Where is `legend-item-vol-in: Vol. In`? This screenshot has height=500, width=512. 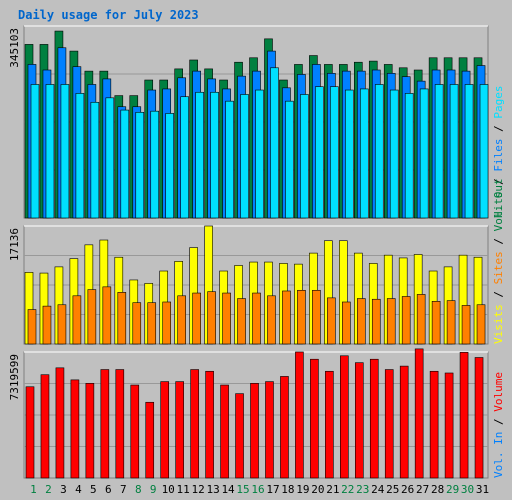 legend-item-vol-in: Vol. In is located at coordinates (498, 455).